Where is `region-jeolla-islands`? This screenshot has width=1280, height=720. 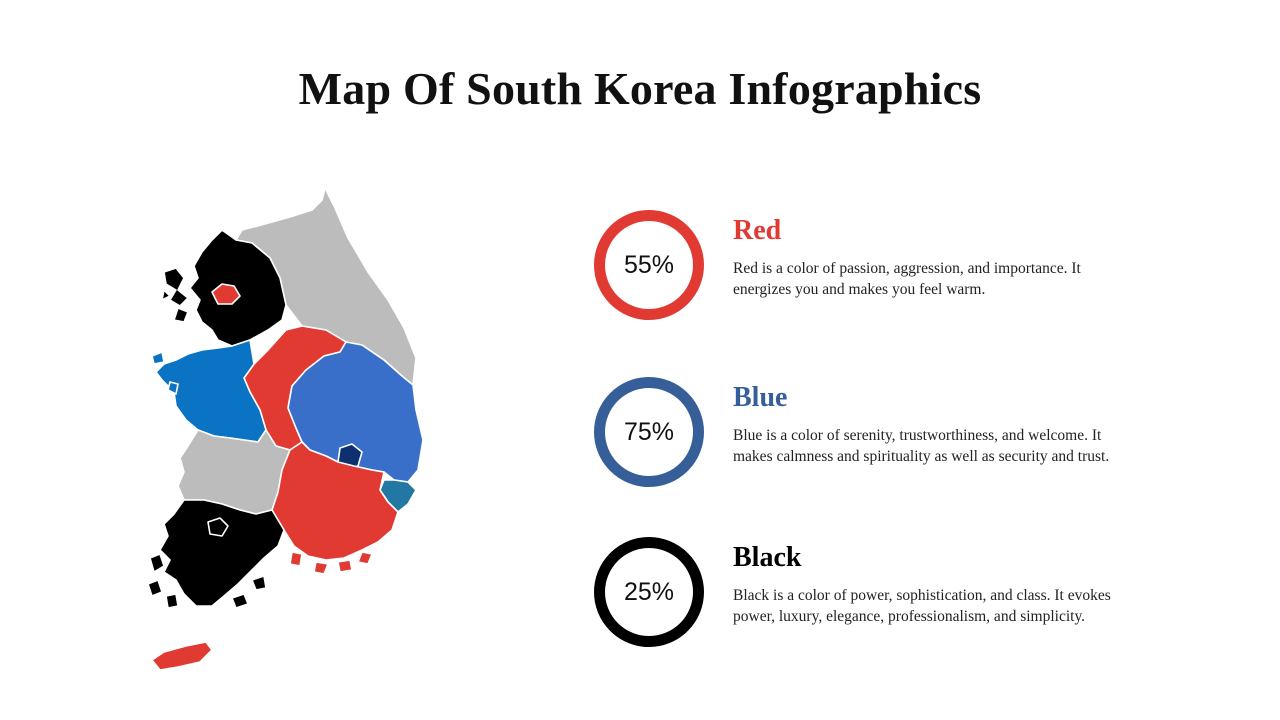
region-jeolla-islands is located at coordinates (207, 581).